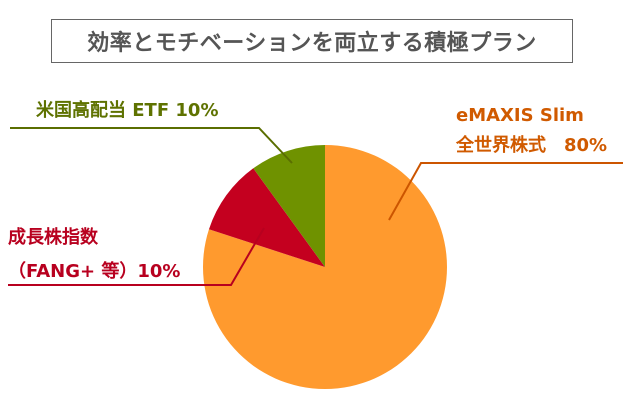  I want to click on label-growth-index: 成長株指数 （FANG+ 等）10%, so click(94, 255).